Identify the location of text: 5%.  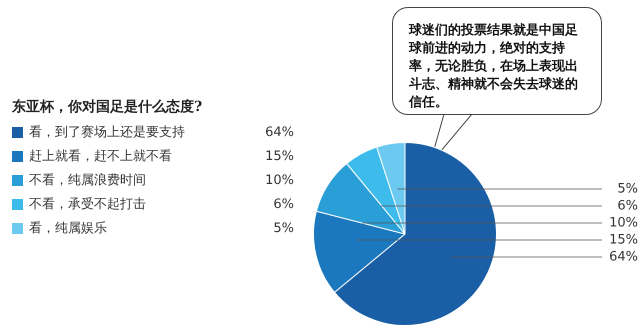
(283, 228).